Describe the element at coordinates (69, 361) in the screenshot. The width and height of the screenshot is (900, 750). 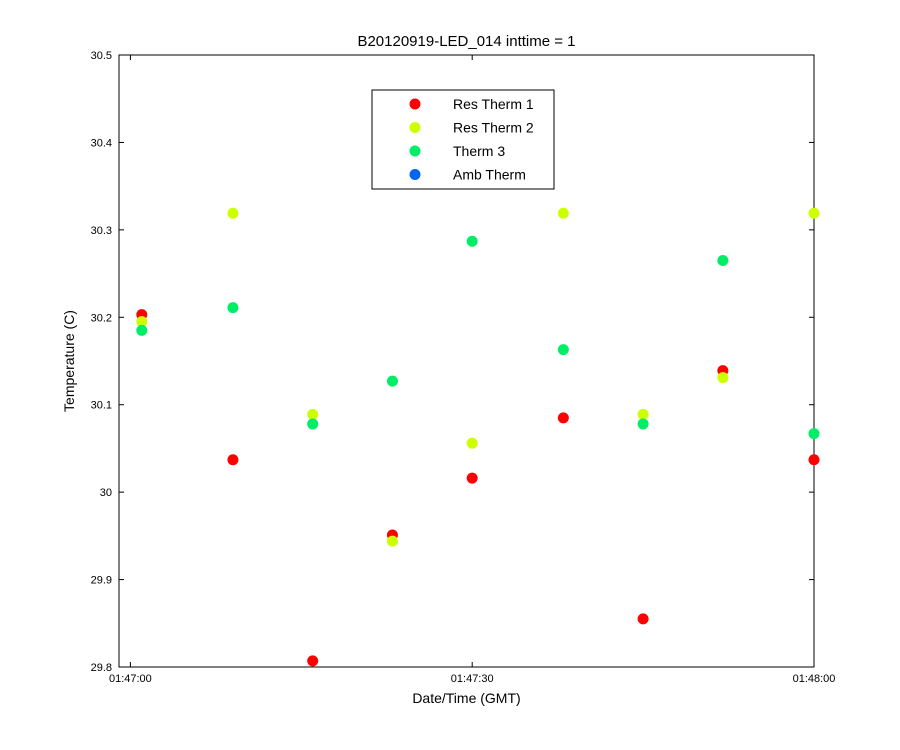
I see `y-axis-label: Temperature (C)` at that location.